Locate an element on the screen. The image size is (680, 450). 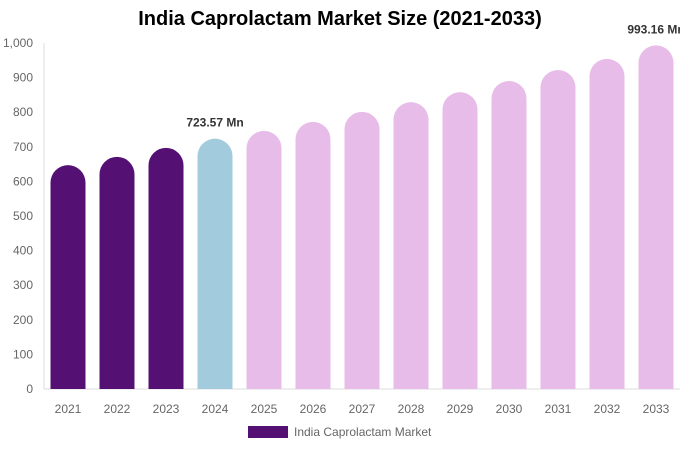
data-label-2033: 993.16 Mn is located at coordinates (653, 29).